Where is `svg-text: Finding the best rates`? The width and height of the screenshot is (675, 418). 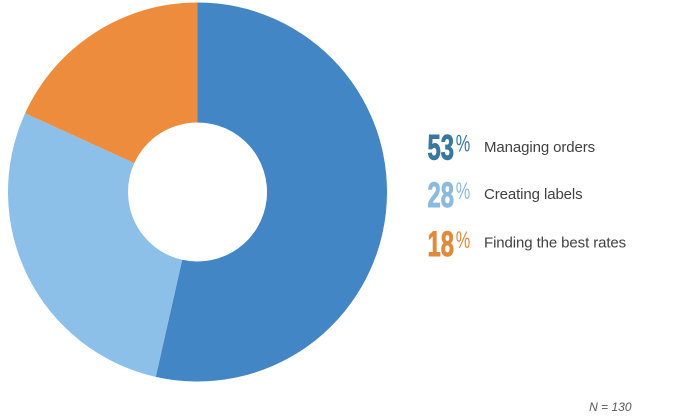 svg-text: Finding the best rates is located at coordinates (555, 243).